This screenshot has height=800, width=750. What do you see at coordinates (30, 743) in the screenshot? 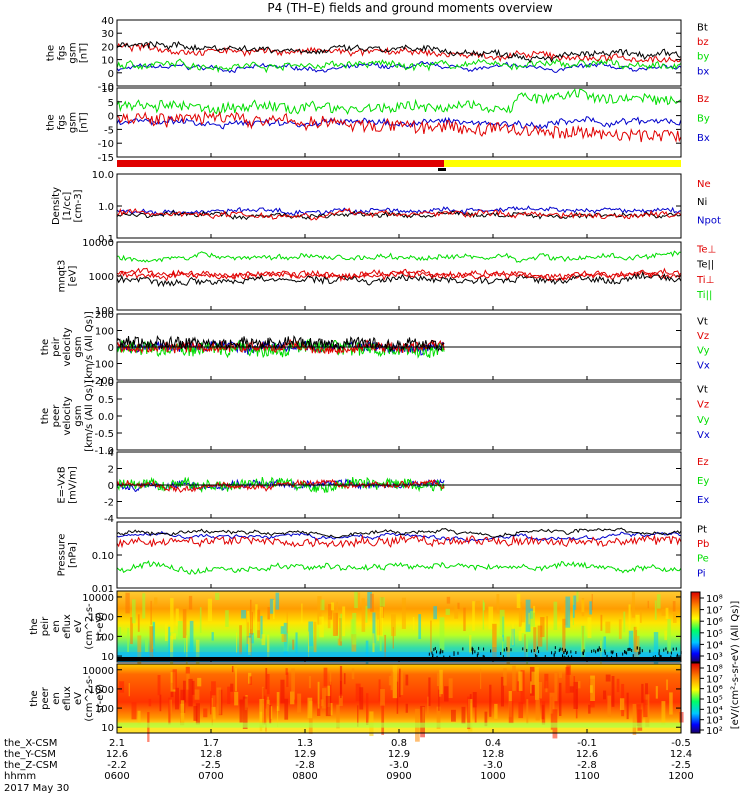
I see `x-row-label: the_X-CSM` at bounding box center [30, 743].